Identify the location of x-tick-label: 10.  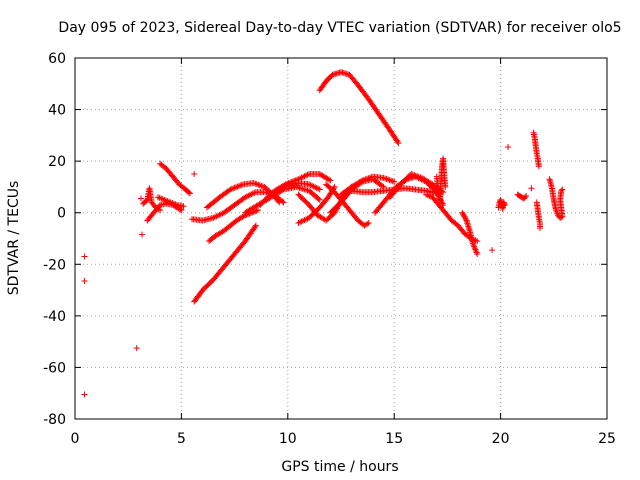
(288, 439).